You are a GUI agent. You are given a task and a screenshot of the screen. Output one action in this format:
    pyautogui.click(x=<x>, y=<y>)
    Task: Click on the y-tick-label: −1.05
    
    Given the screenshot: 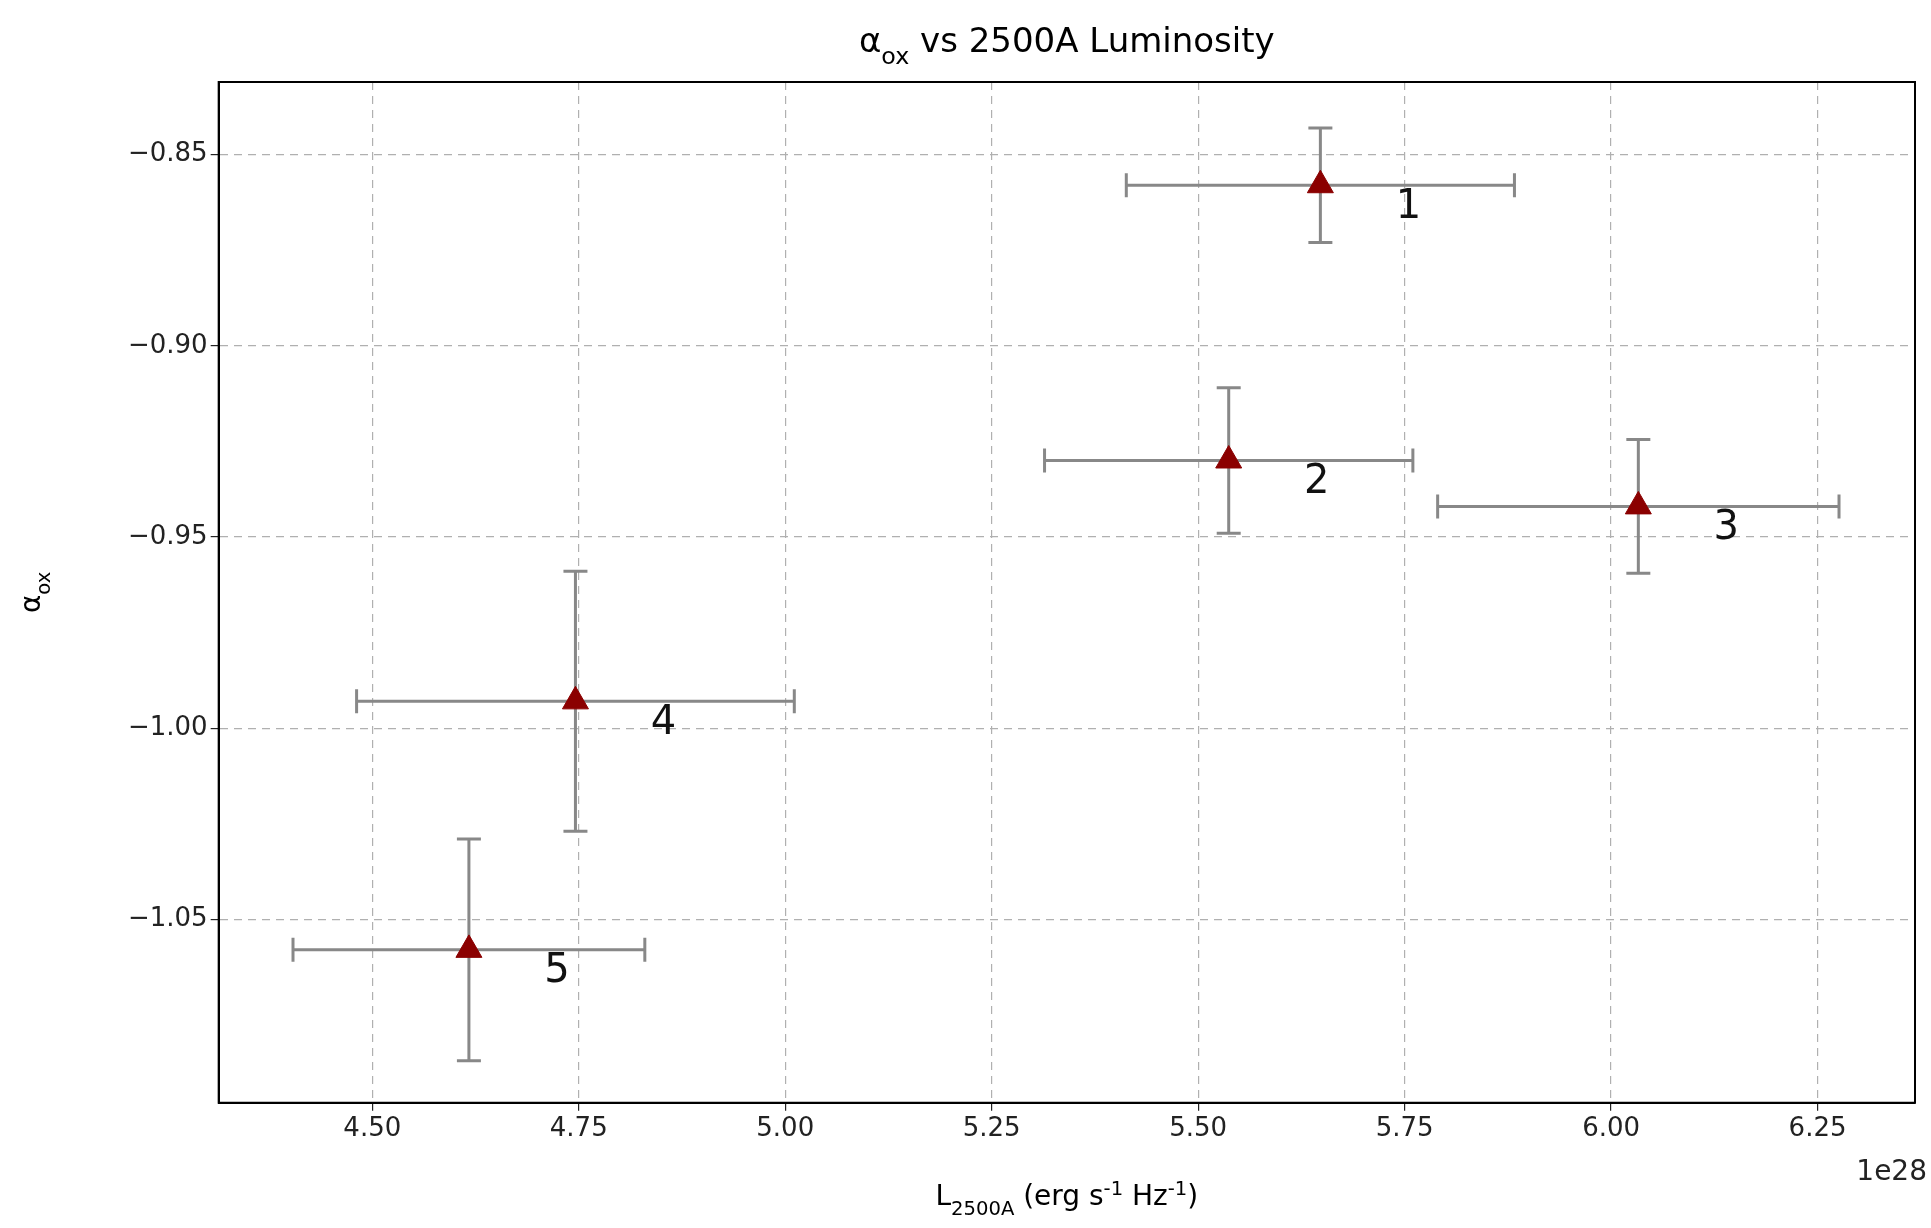 What is the action you would take?
    pyautogui.click(x=167, y=917)
    